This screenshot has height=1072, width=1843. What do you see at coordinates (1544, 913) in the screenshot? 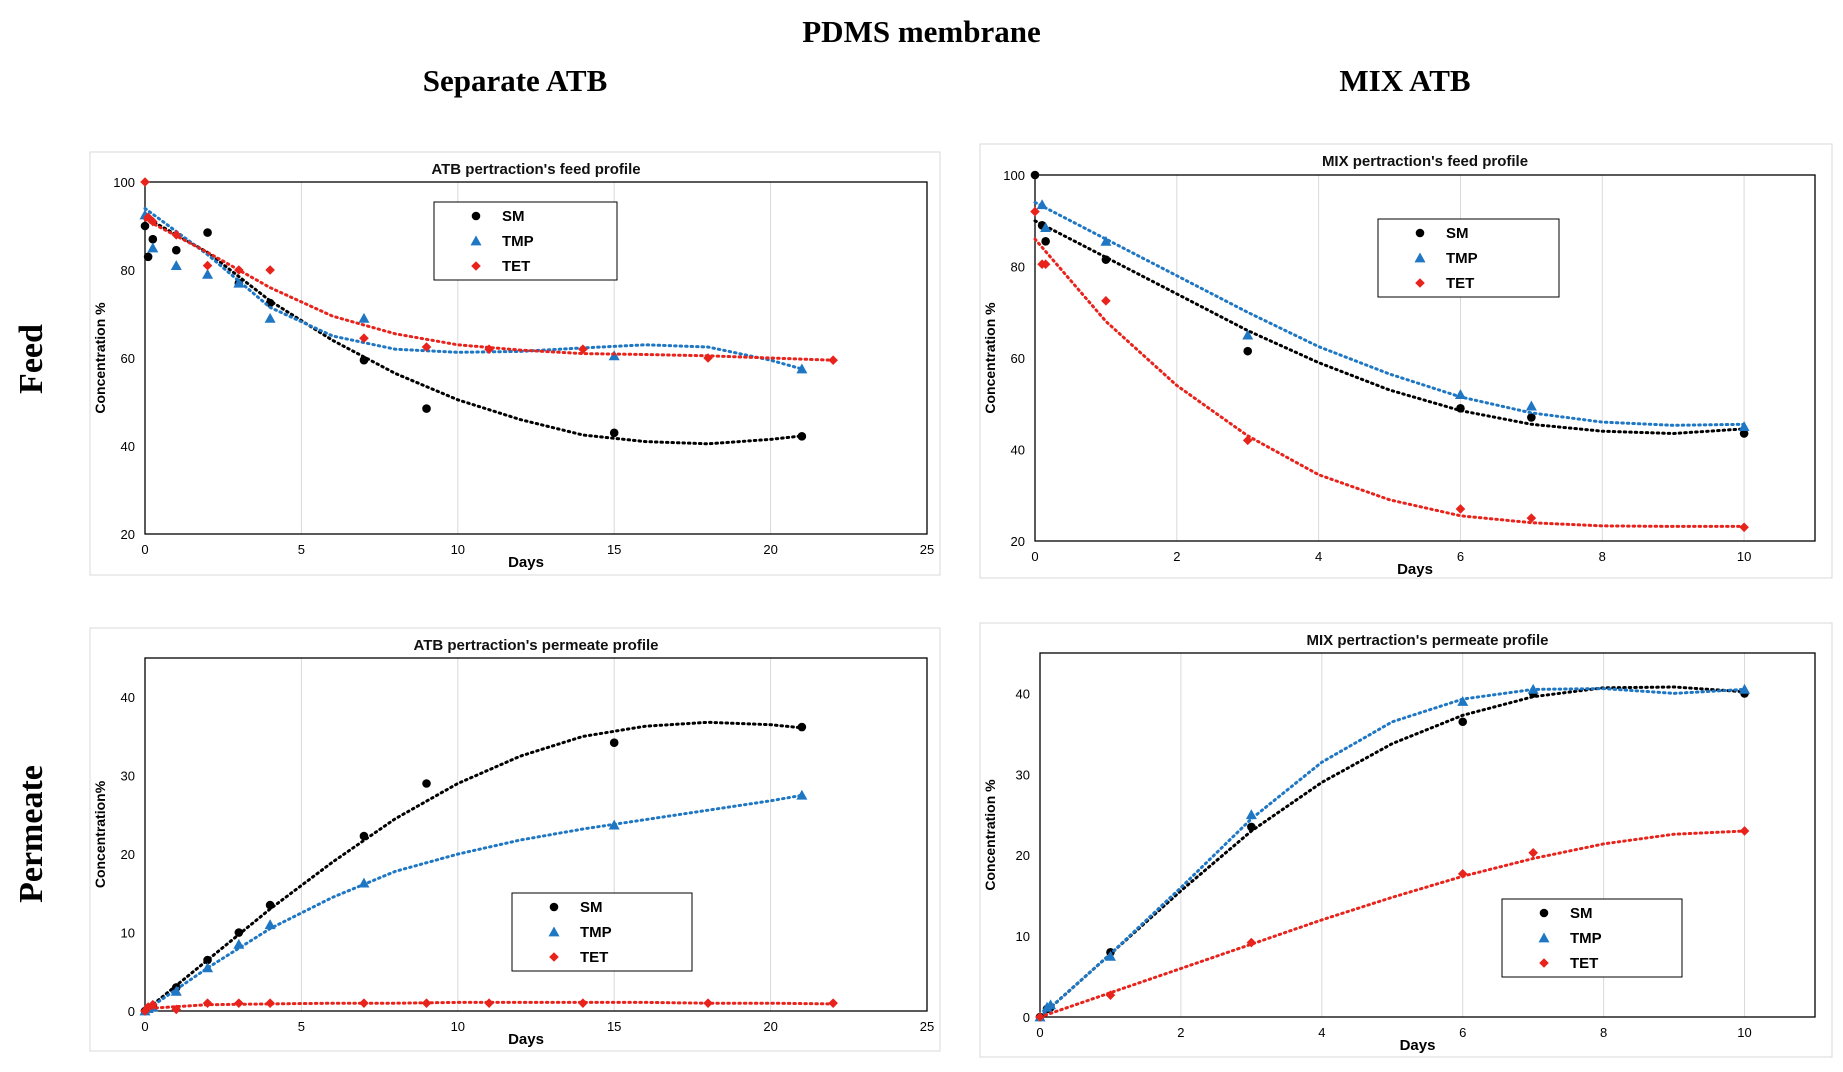
I see `legend-marker-sm` at bounding box center [1544, 913].